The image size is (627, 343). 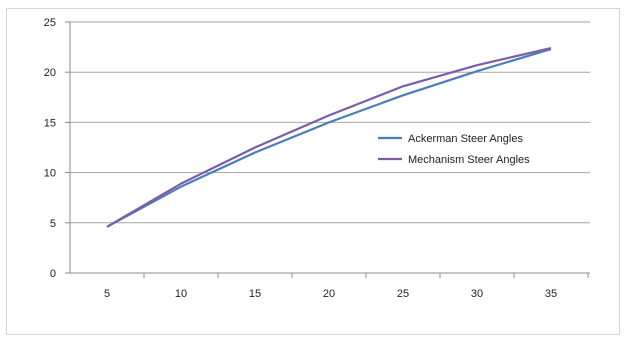 What do you see at coordinates (53, 224) in the screenshot?
I see `y-tick-label: 5` at bounding box center [53, 224].